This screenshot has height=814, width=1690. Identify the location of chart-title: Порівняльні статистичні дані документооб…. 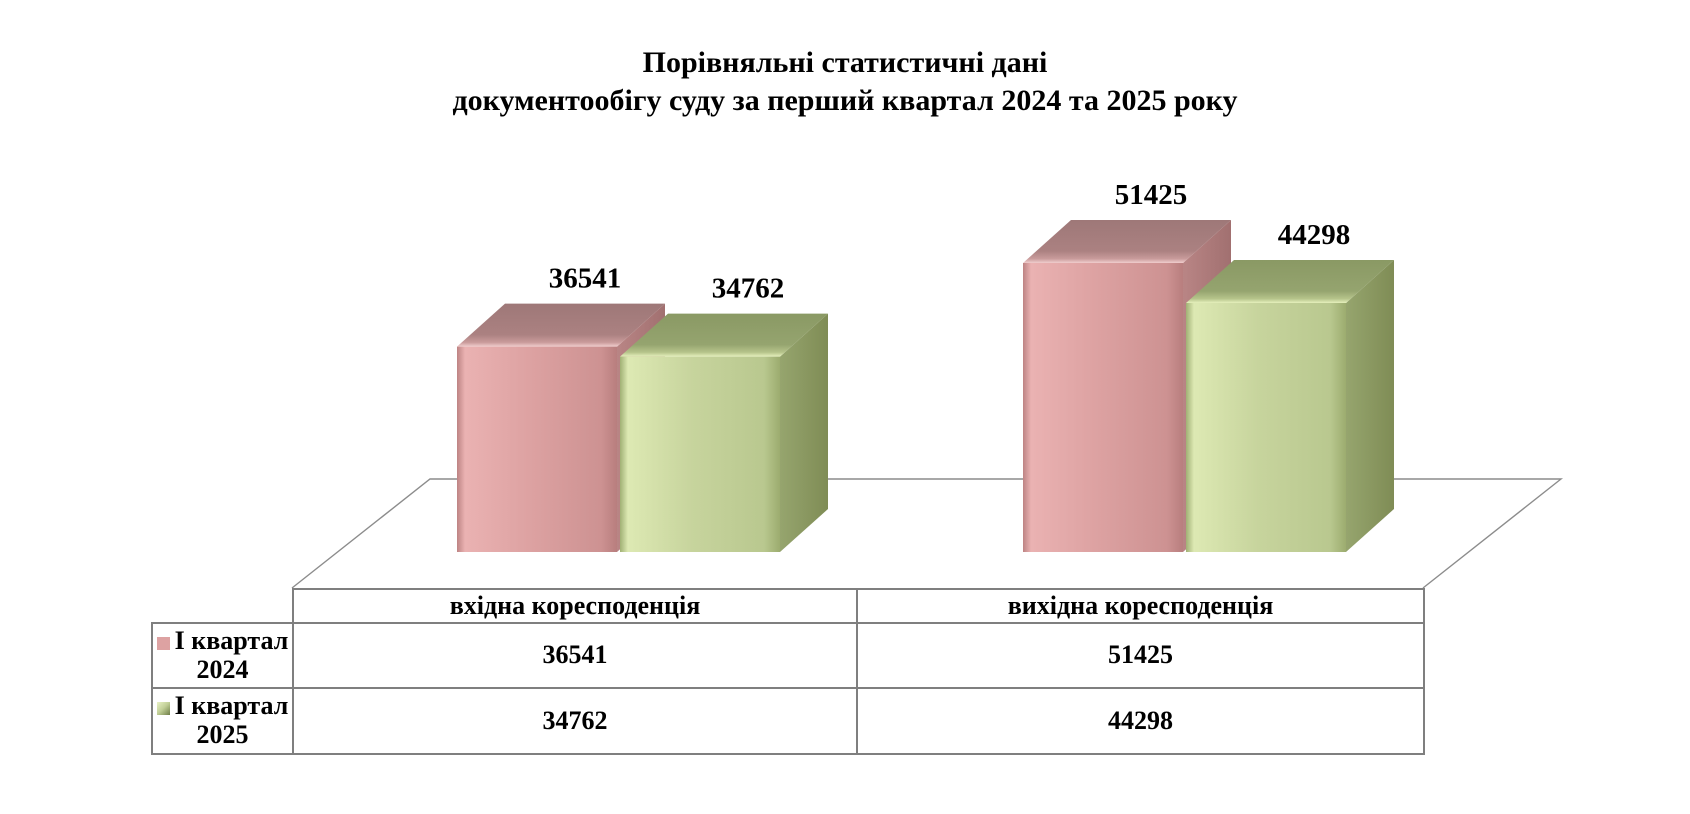
(845, 82).